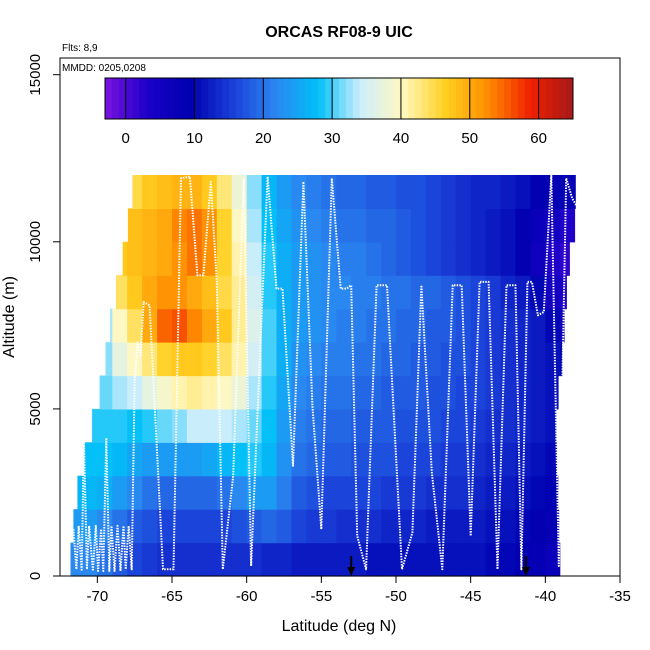 The height and width of the screenshot is (650, 650). I want to click on colorbar-tick-label: 20, so click(263, 138).